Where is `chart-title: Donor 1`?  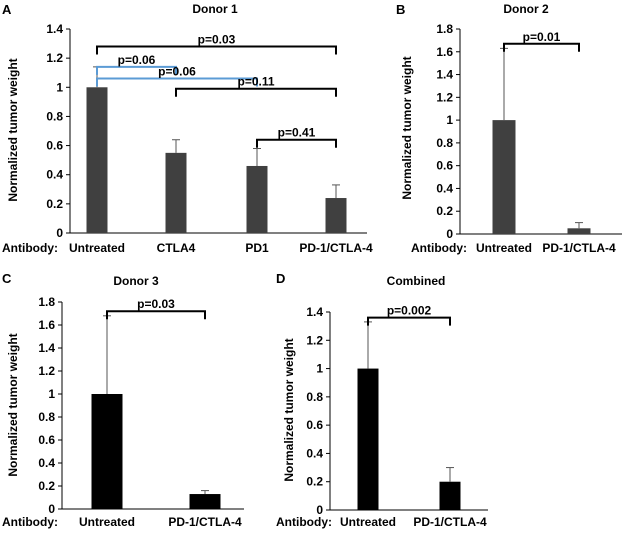
chart-title: Donor 1 is located at coordinates (215, 9).